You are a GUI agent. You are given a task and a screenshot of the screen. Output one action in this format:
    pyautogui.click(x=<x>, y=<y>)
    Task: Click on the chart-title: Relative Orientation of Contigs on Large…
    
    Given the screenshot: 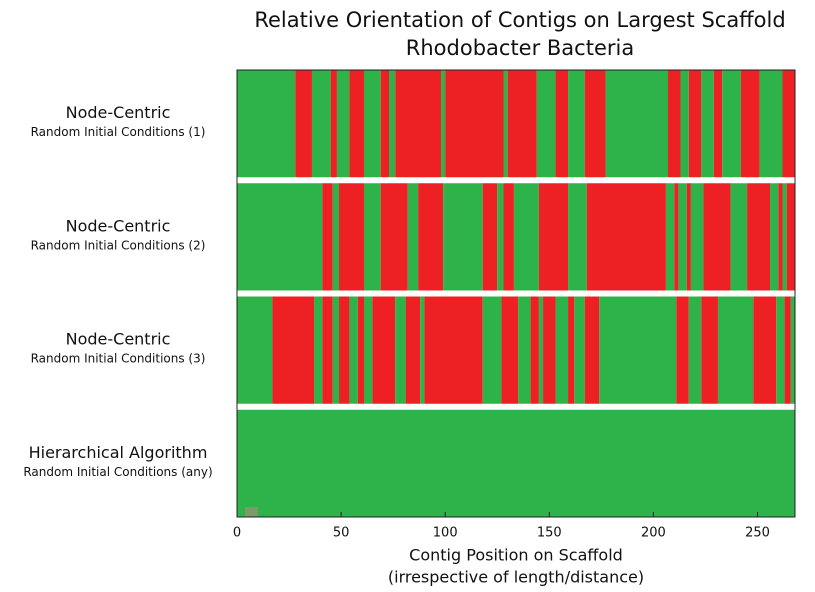 What is the action you would take?
    pyautogui.click(x=519, y=20)
    